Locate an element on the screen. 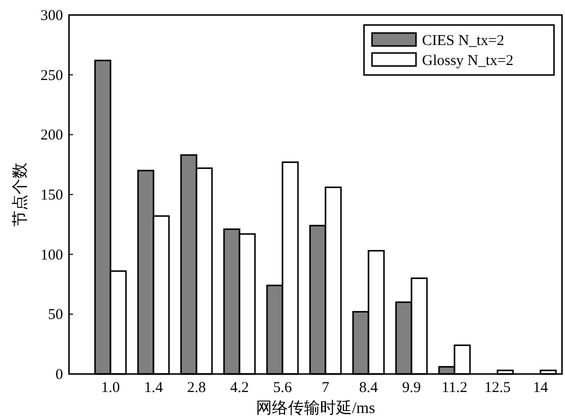 Image resolution: width=565 pixels, height=419 pixels. x-tick-label: 5.6 is located at coordinates (282, 388).